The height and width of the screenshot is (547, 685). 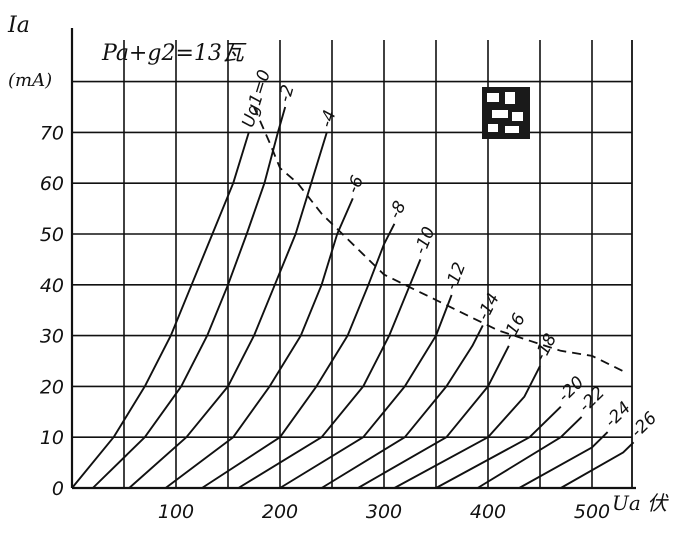 What do you see at coordinates (30, 80) in the screenshot?
I see `y-axis-unit: (mA)` at bounding box center [30, 80].